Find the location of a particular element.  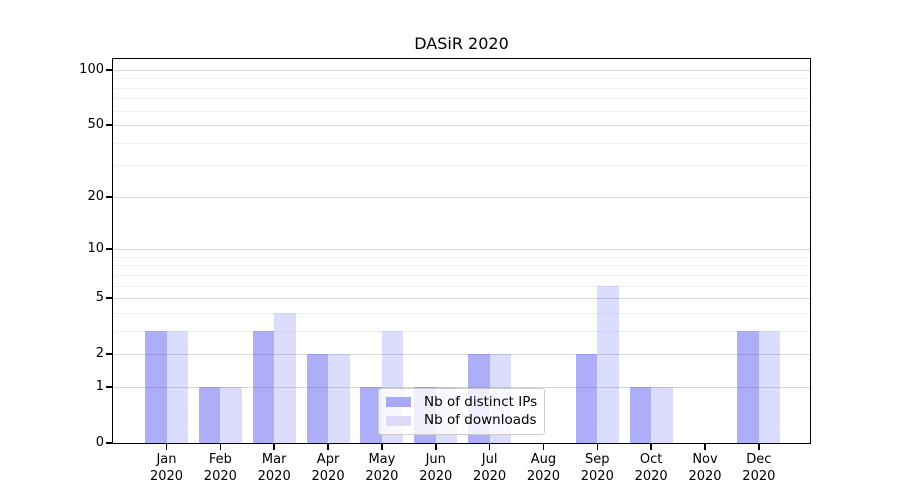

bar-nb-of-distinct-ips-mar is located at coordinates (263, 386).